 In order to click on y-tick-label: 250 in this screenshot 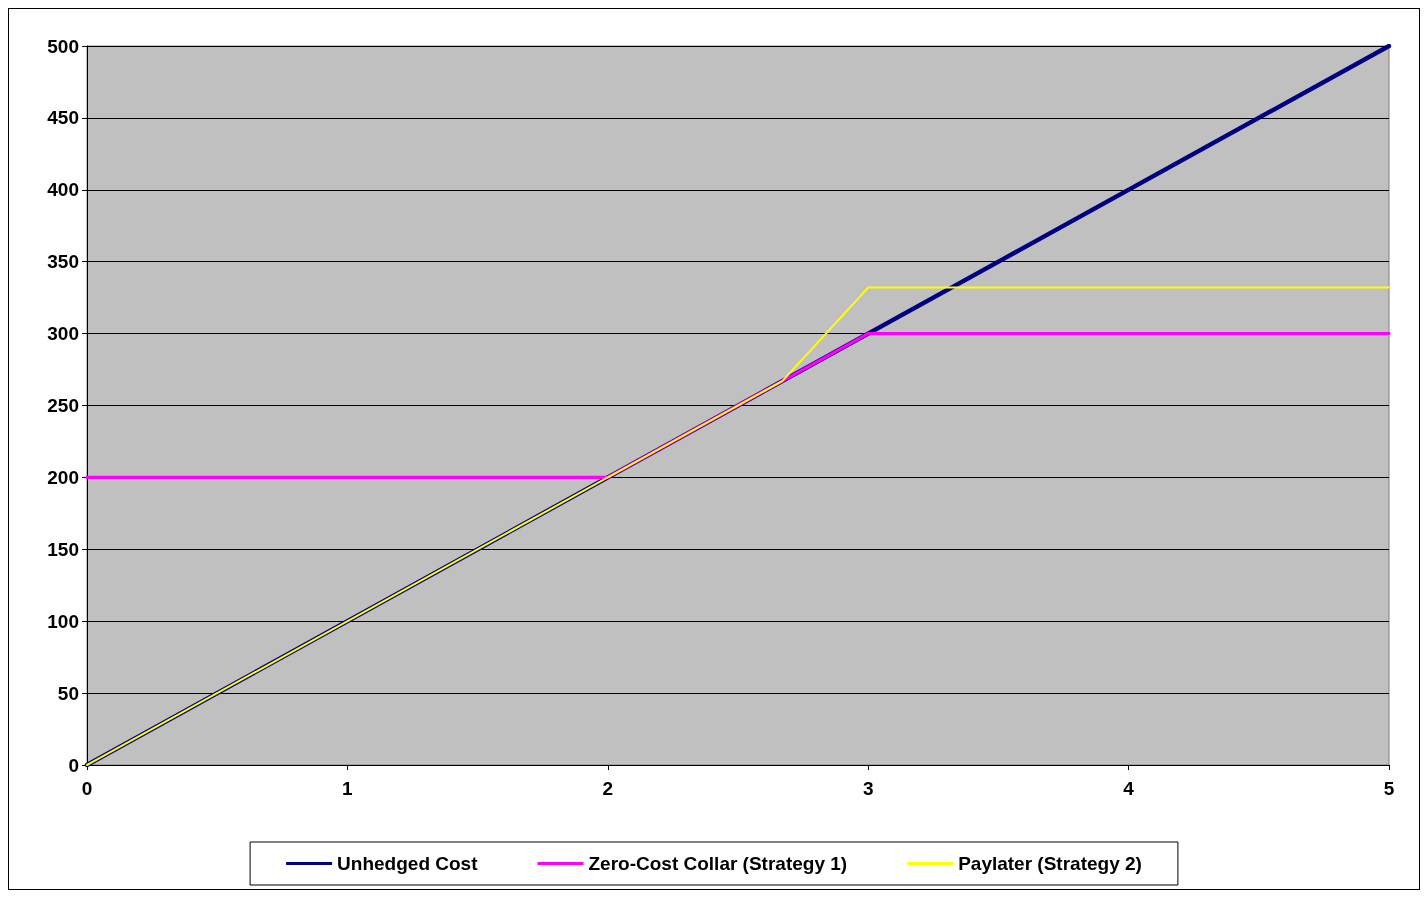, I will do `click(63, 405)`.